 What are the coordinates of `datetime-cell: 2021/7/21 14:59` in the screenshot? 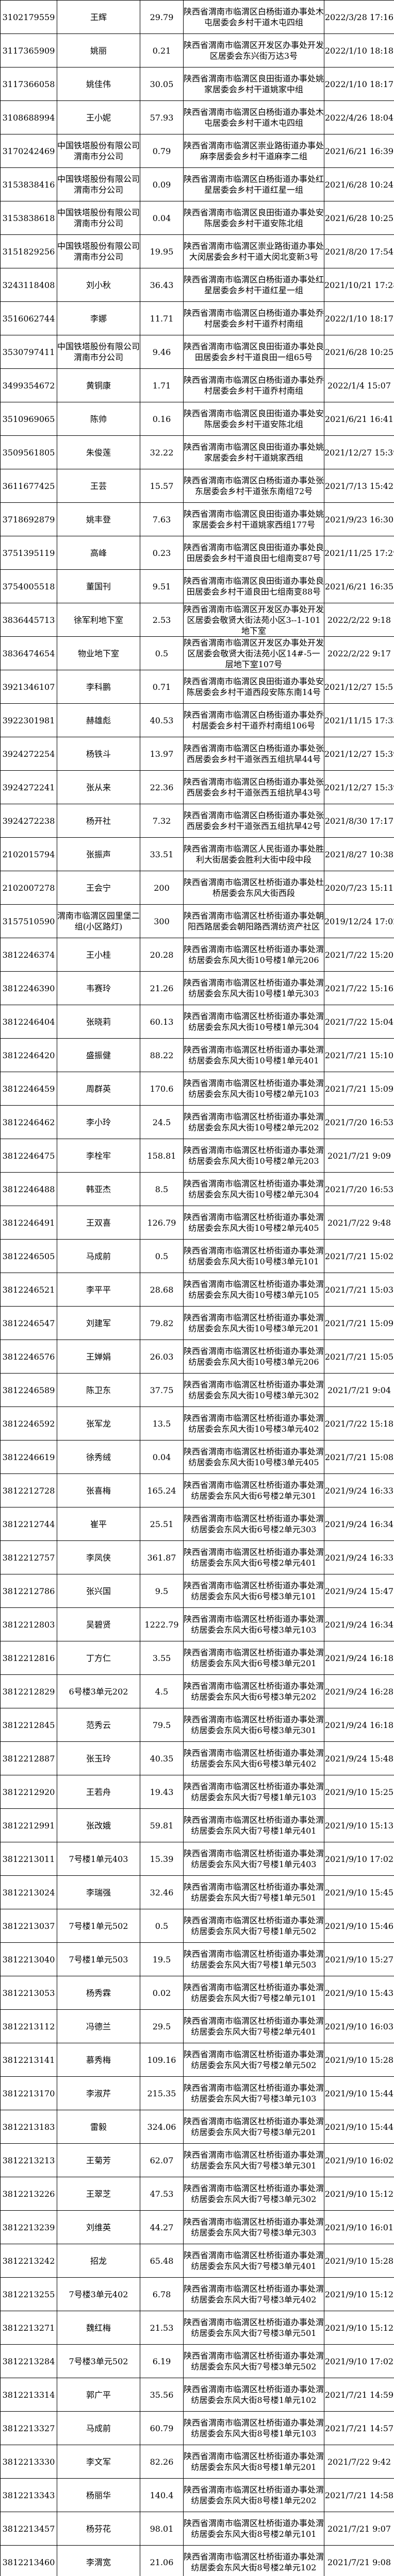 It's located at (359, 2395).